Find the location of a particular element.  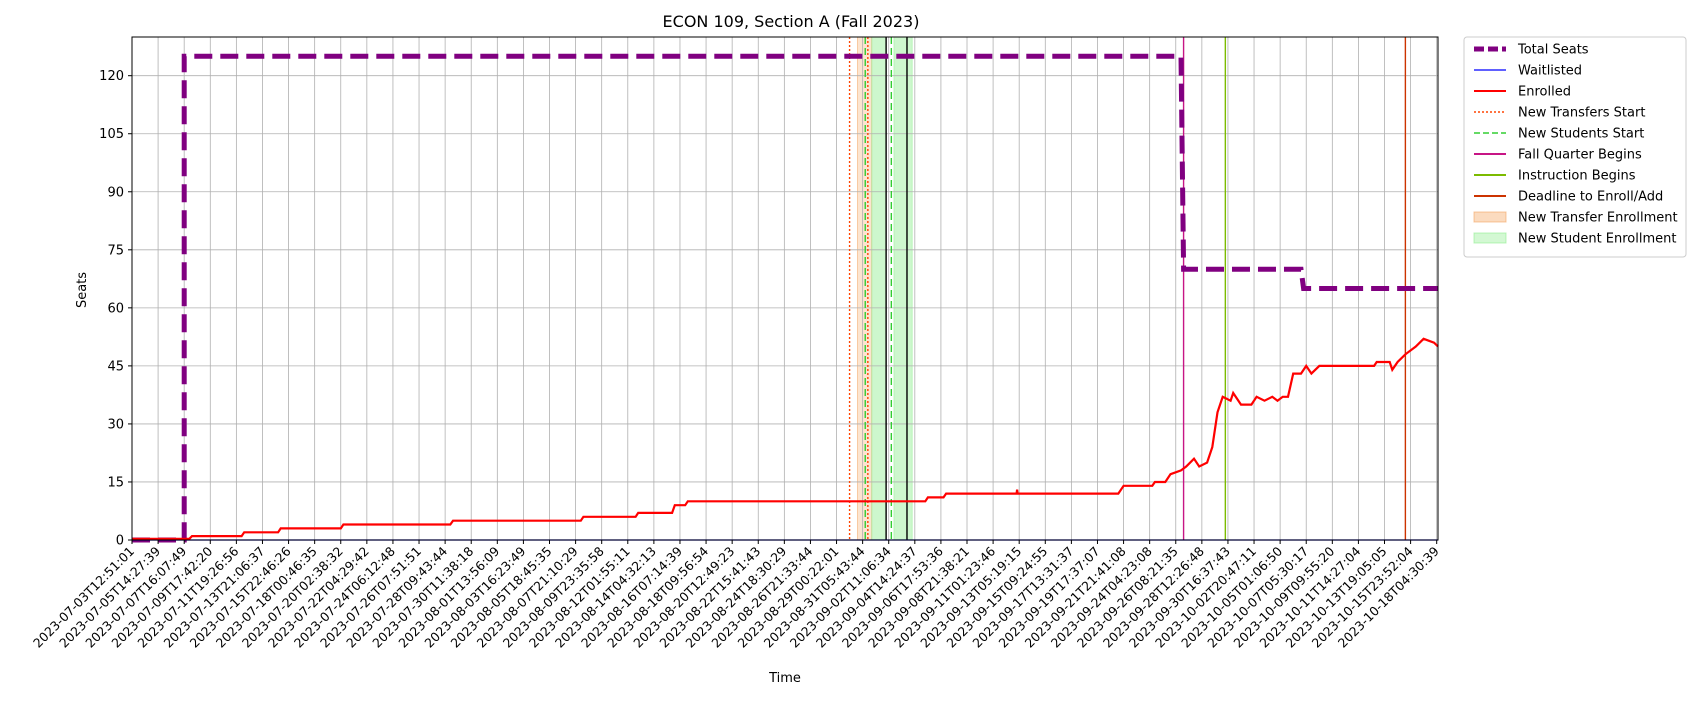

legend-label-fall-quarter-begins: Fall Quarter Begins is located at coordinates (1580, 155).